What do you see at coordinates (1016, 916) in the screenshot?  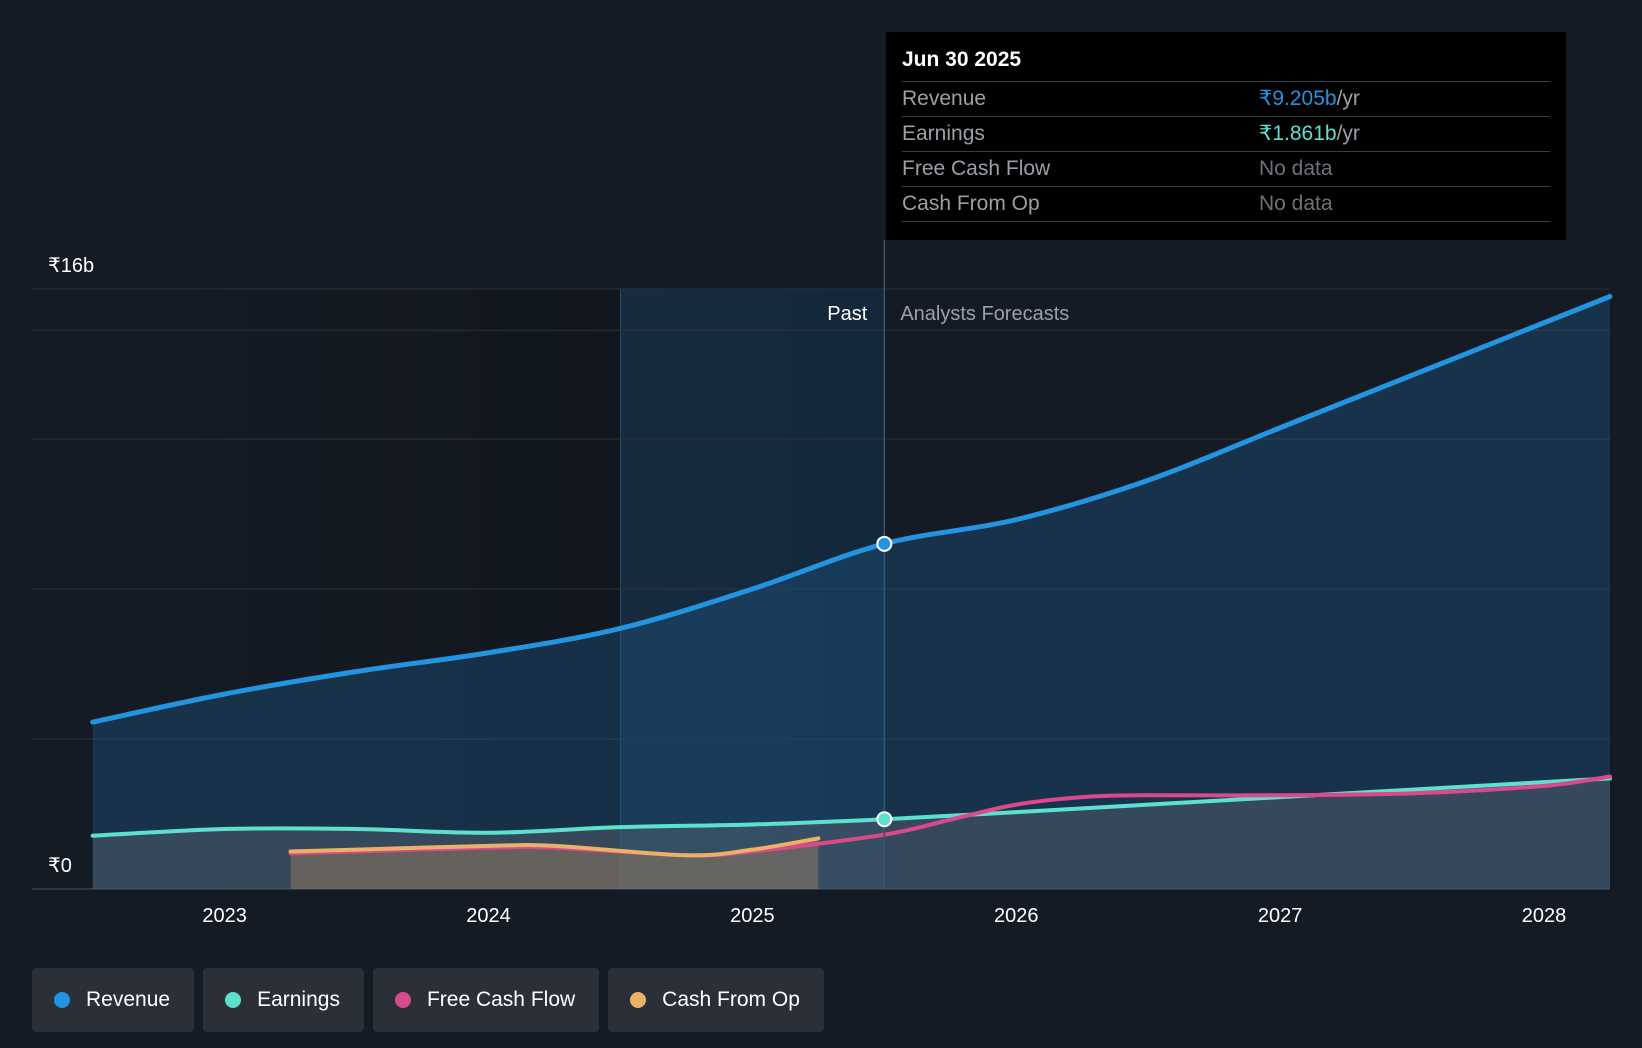 I see `x-tick-label: 2026` at bounding box center [1016, 916].